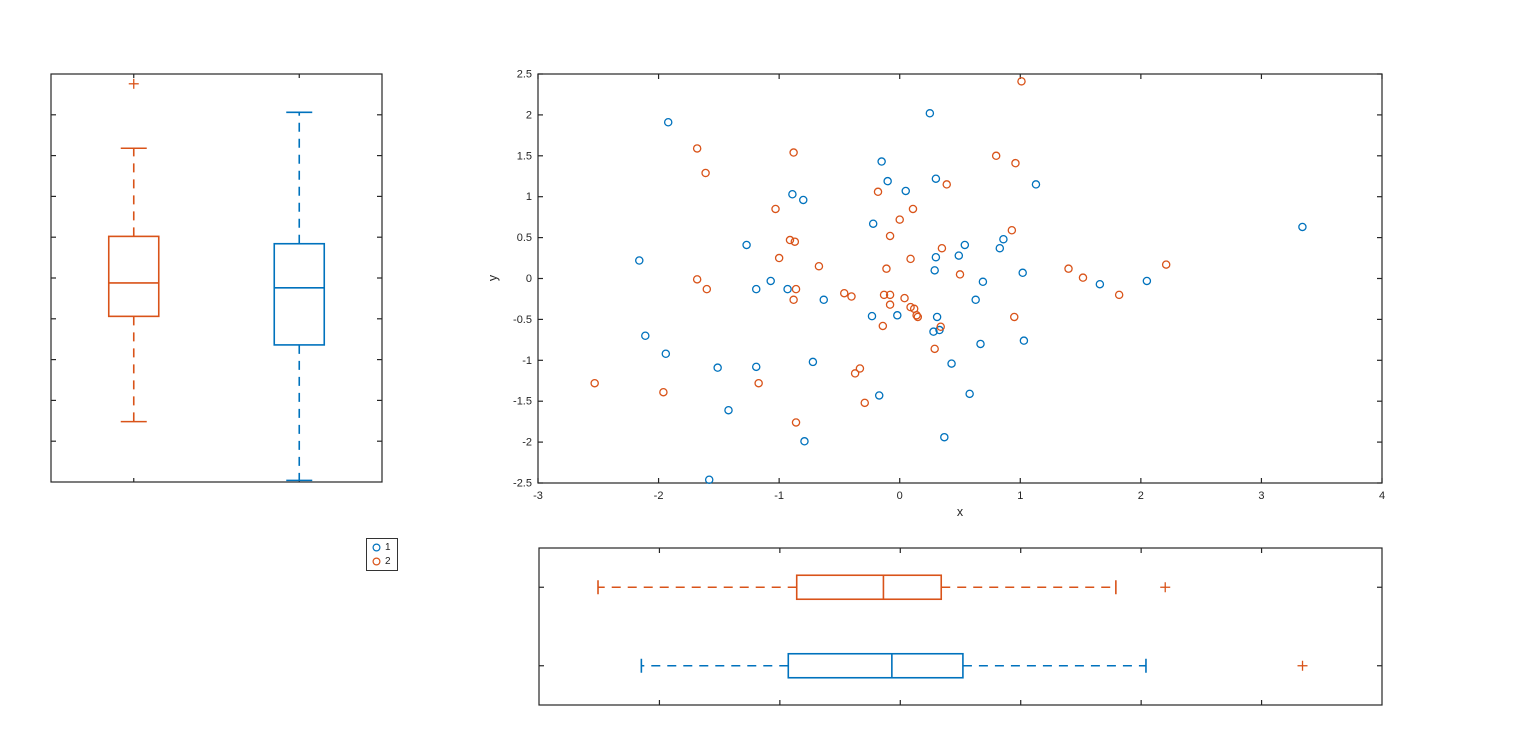 This screenshot has height=744, width=1536. What do you see at coordinates (527, 443) in the screenshot?
I see `y-tick-label: -2` at bounding box center [527, 443].